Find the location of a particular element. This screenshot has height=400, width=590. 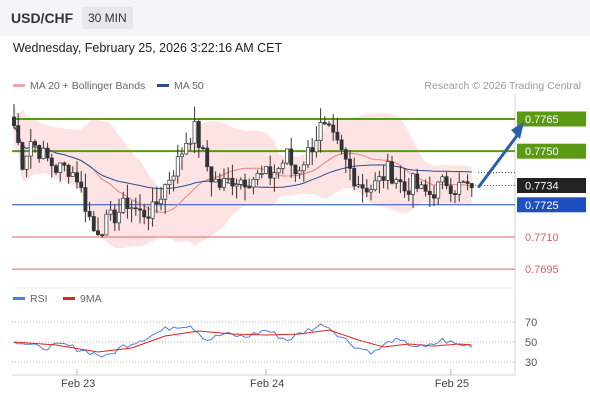

legend-rsi-label: RSI is located at coordinates (39, 299).